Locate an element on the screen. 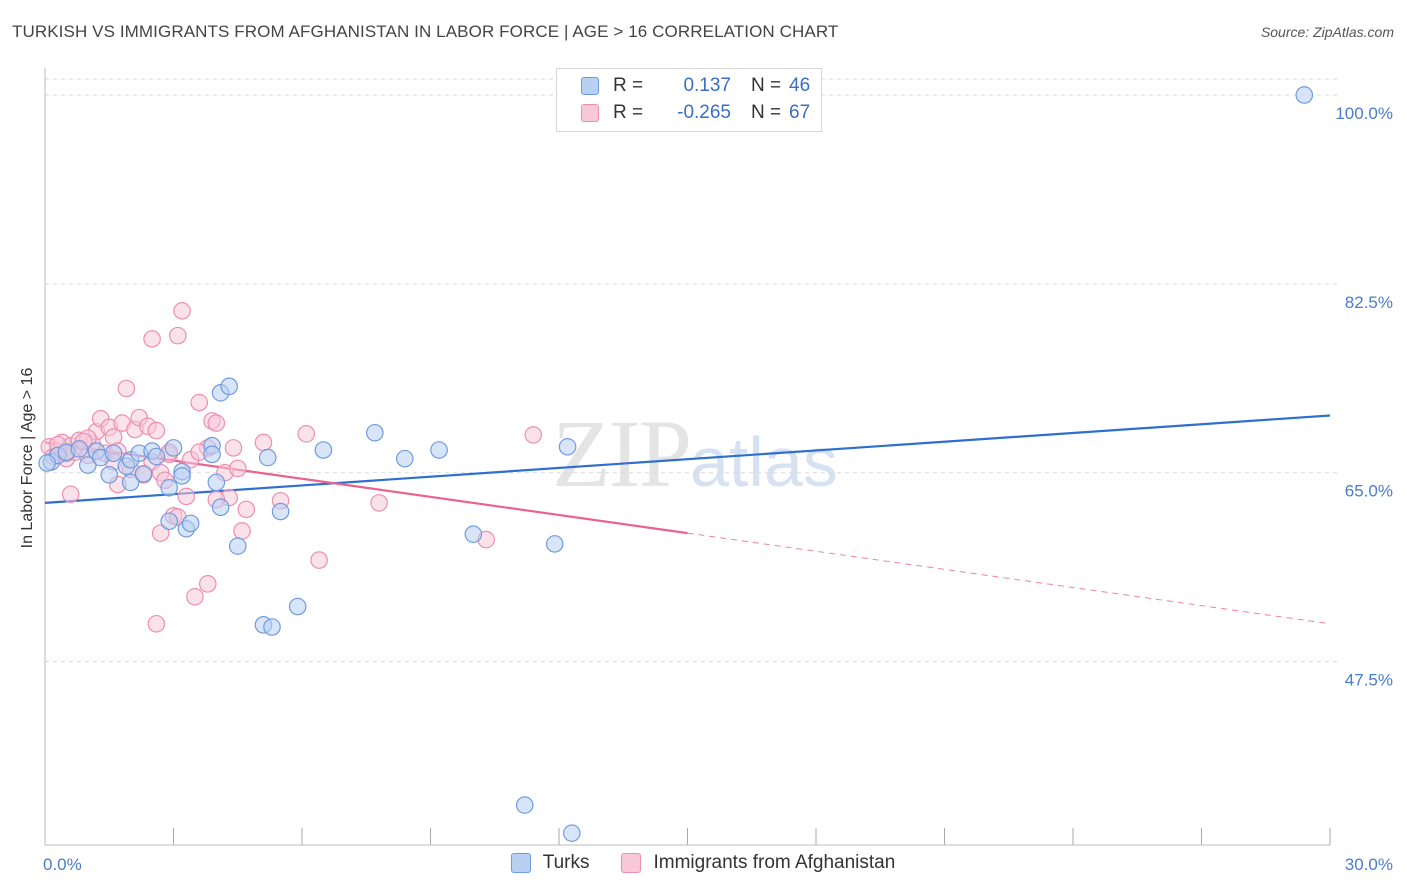 This screenshot has width=1406, height=892. series-legend: Turks Immigrants from Afghanistan is located at coordinates (703, 863).